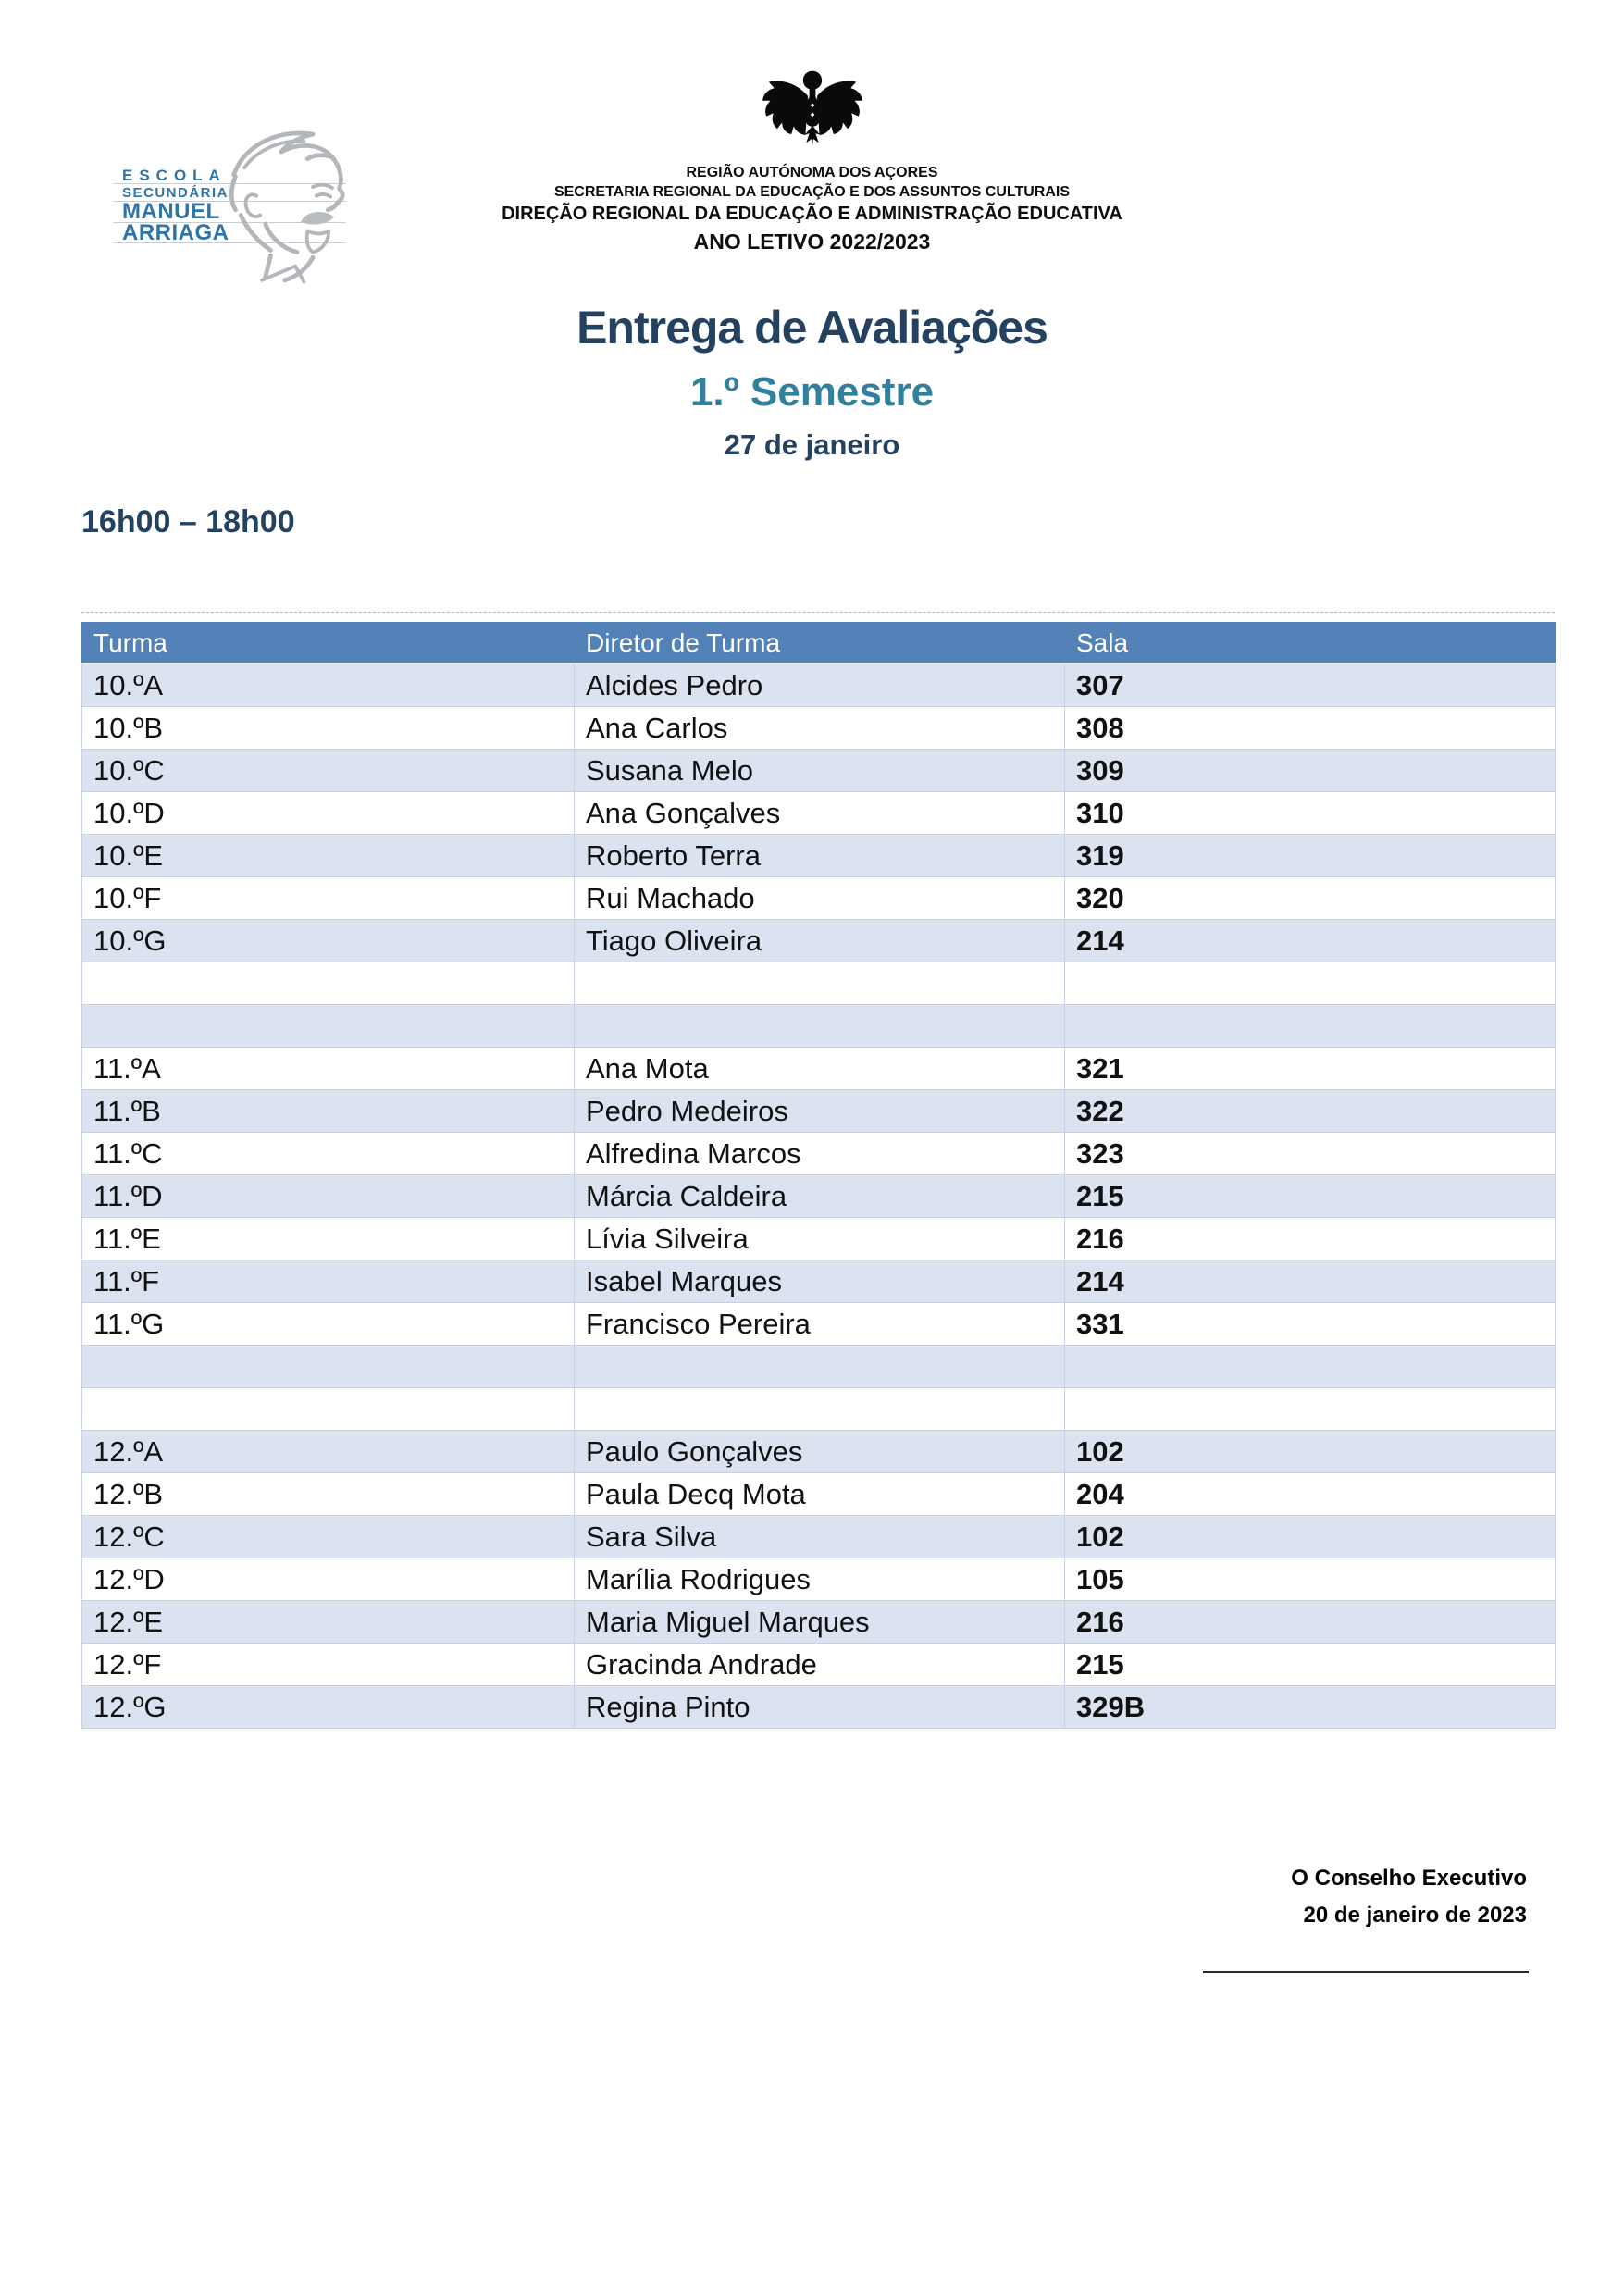 This screenshot has height=2296, width=1624. I want to click on column-header-turma: Turma, so click(328, 643).